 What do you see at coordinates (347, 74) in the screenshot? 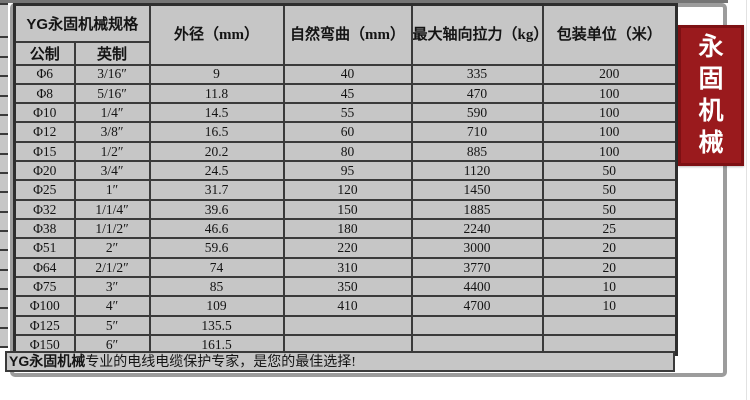
I see `cell-natural-bend: 40` at bounding box center [347, 74].